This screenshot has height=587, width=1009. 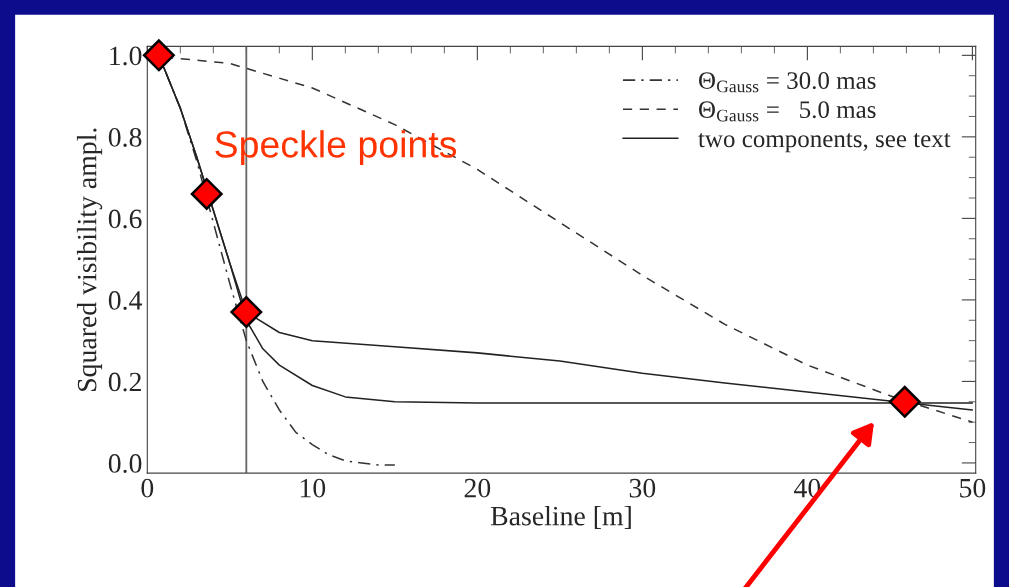 I want to click on y-tick-label: 0.6, so click(x=125, y=219).